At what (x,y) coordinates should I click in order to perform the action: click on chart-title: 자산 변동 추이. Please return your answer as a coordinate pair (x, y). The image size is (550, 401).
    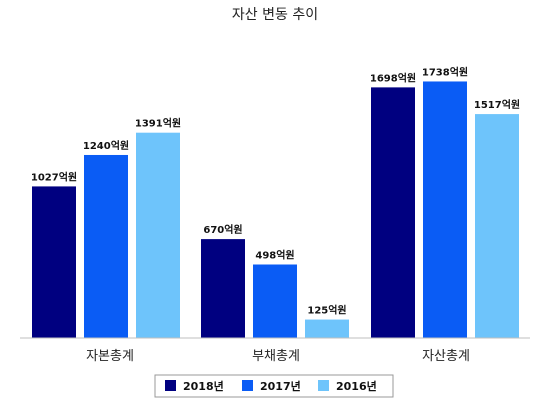
    Looking at the image, I should click on (275, 15).